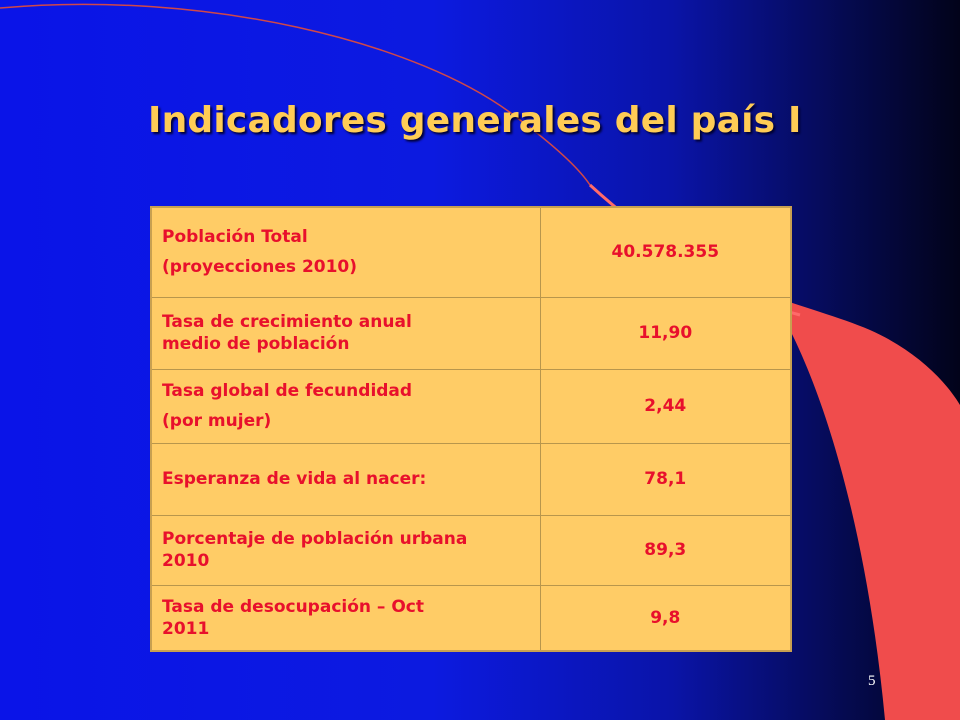  I want to click on row-label: Esperanza de vida al nacer:, so click(345, 479).